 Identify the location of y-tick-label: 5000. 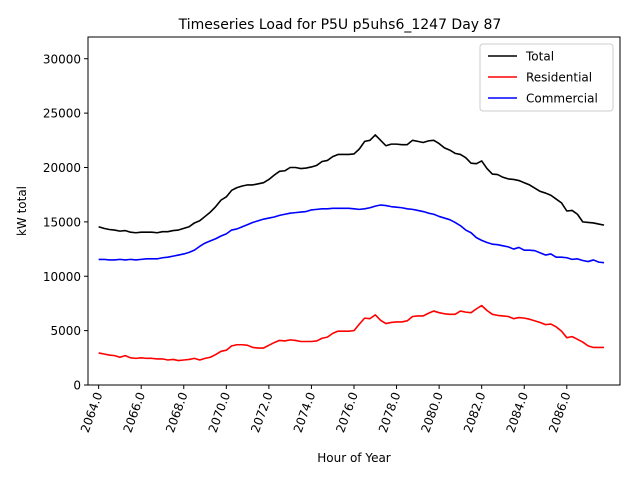
(65, 331).